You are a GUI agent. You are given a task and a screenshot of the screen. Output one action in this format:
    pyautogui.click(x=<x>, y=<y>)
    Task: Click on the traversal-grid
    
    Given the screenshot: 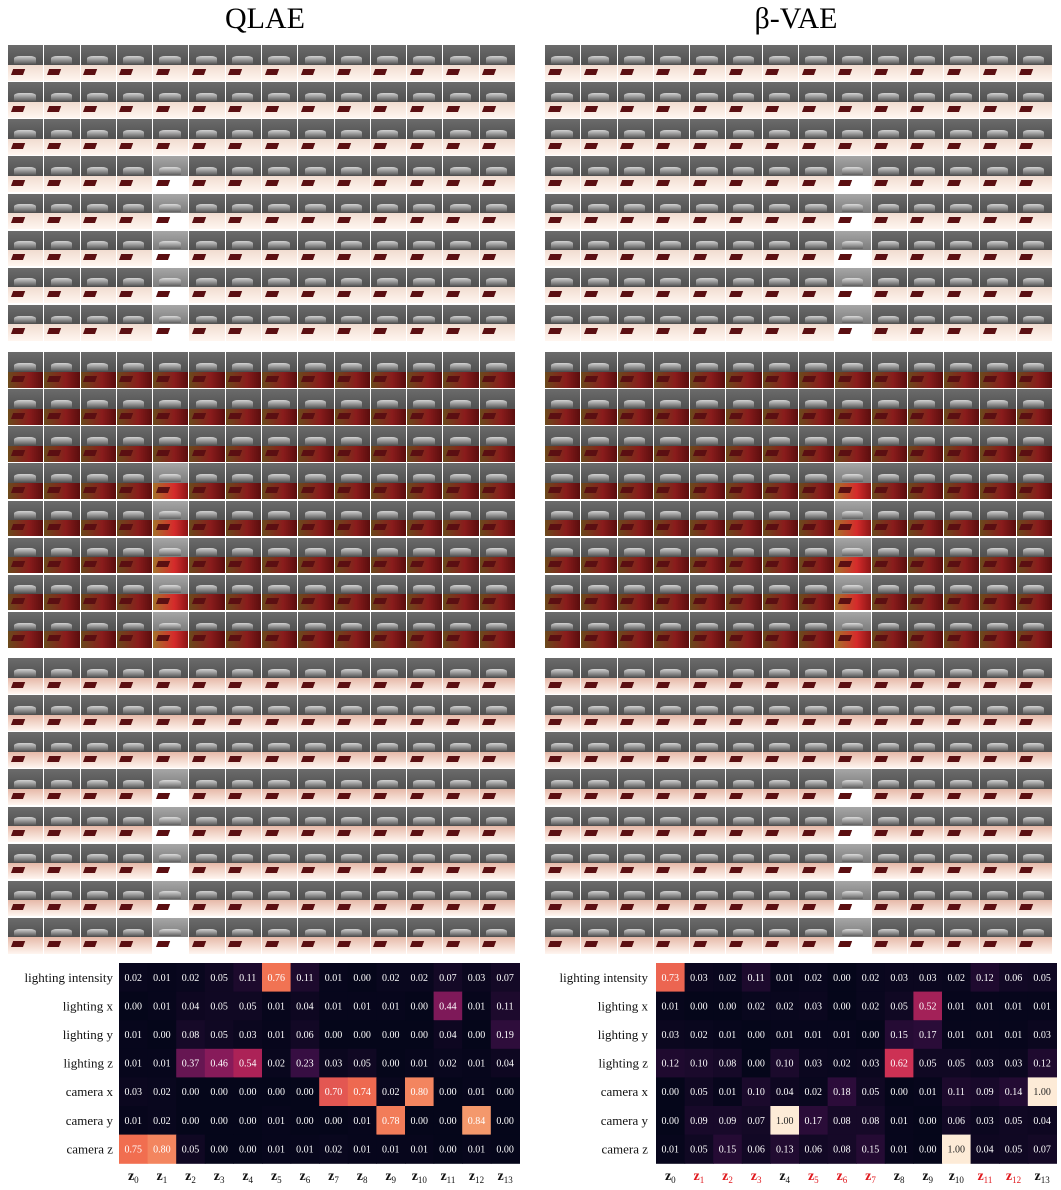 What is the action you would take?
    pyautogui.click(x=262, y=193)
    